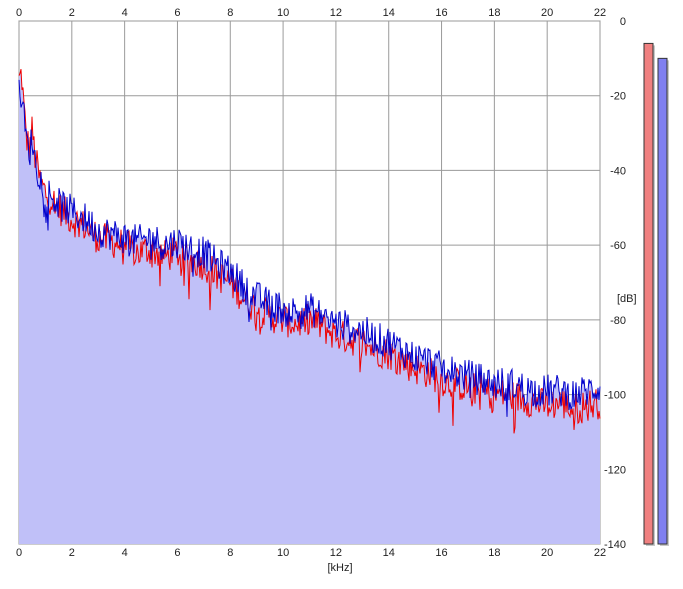 The image size is (683, 589). What do you see at coordinates (283, 553) in the screenshot?
I see `x-tick-label-bottom: 10` at bounding box center [283, 553].